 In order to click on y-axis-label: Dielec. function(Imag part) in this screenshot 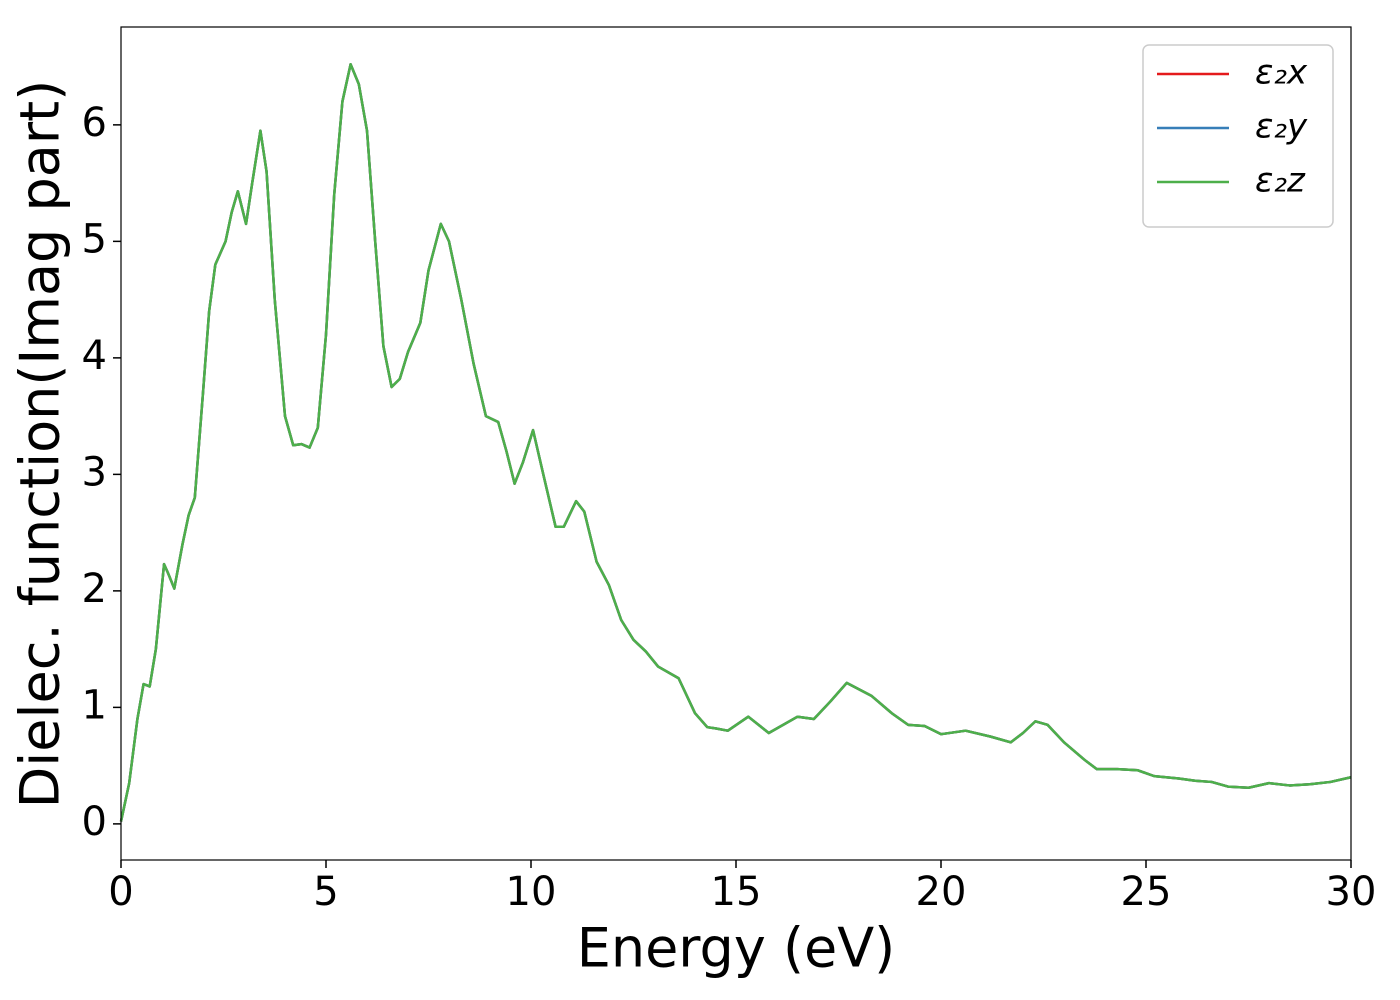, I will do `click(40, 444)`.